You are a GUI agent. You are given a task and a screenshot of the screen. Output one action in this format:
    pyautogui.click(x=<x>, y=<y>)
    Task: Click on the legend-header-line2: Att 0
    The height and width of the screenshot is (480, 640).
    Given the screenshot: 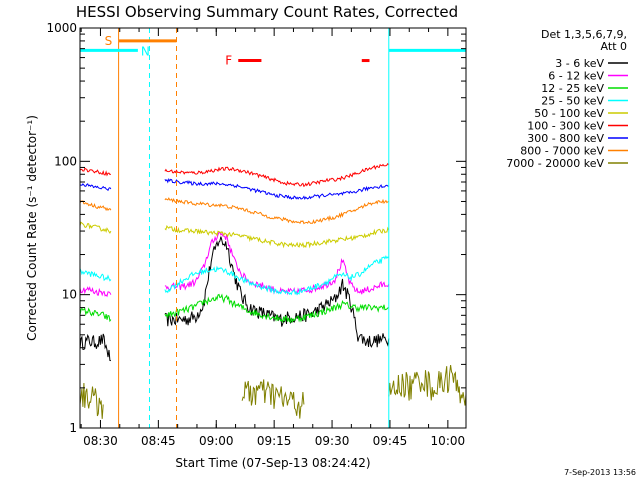 What is the action you would take?
    pyautogui.click(x=614, y=46)
    